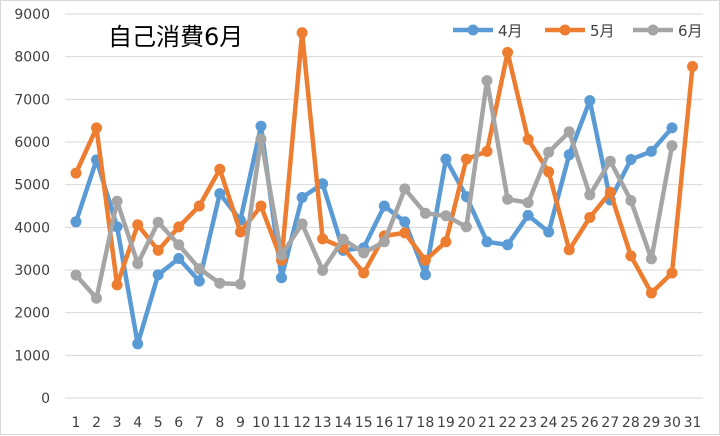  What do you see at coordinates (510, 31) in the screenshot?
I see `legend-label: 4月` at bounding box center [510, 31].